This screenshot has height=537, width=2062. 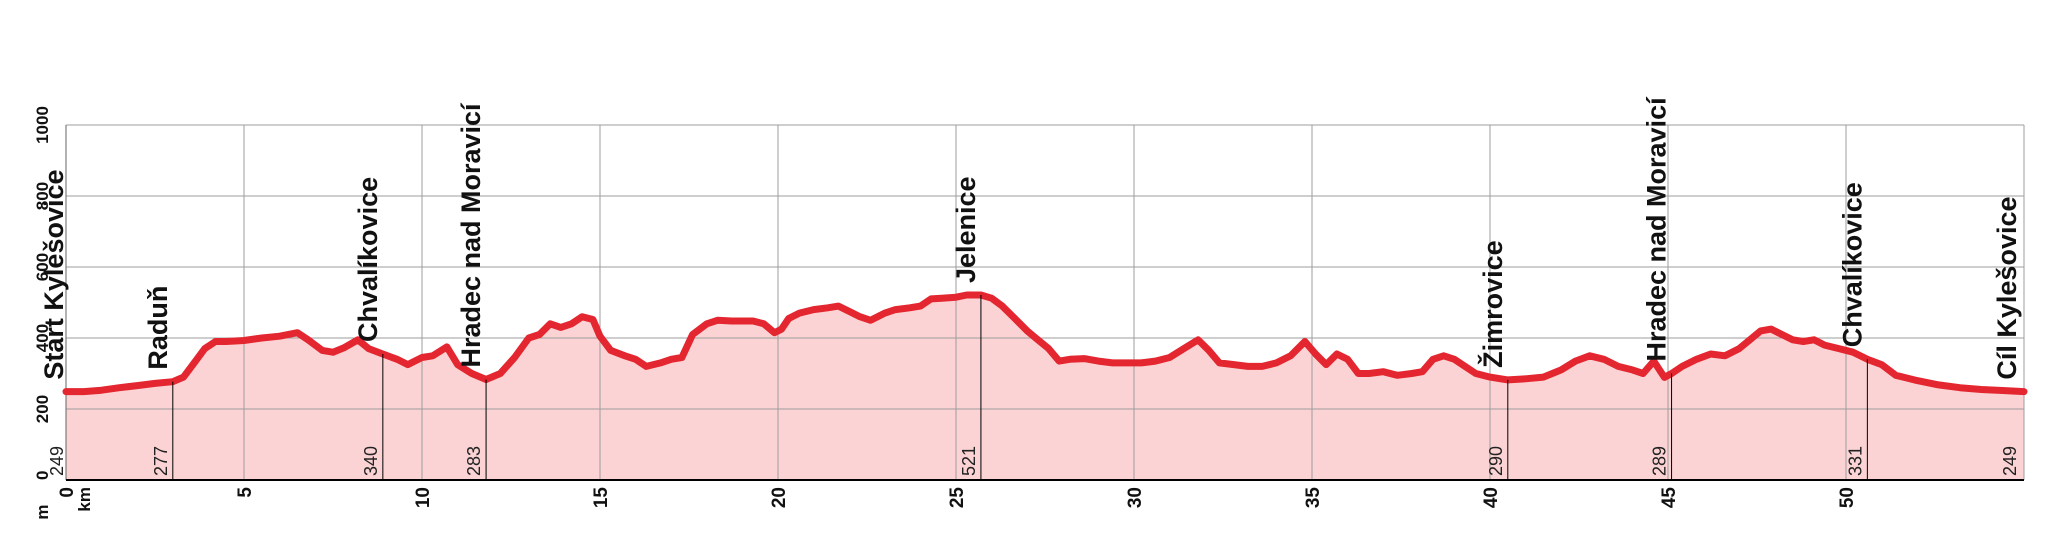 What do you see at coordinates (42, 196) in the screenshot?
I see `y-tick-label: 800` at bounding box center [42, 196].